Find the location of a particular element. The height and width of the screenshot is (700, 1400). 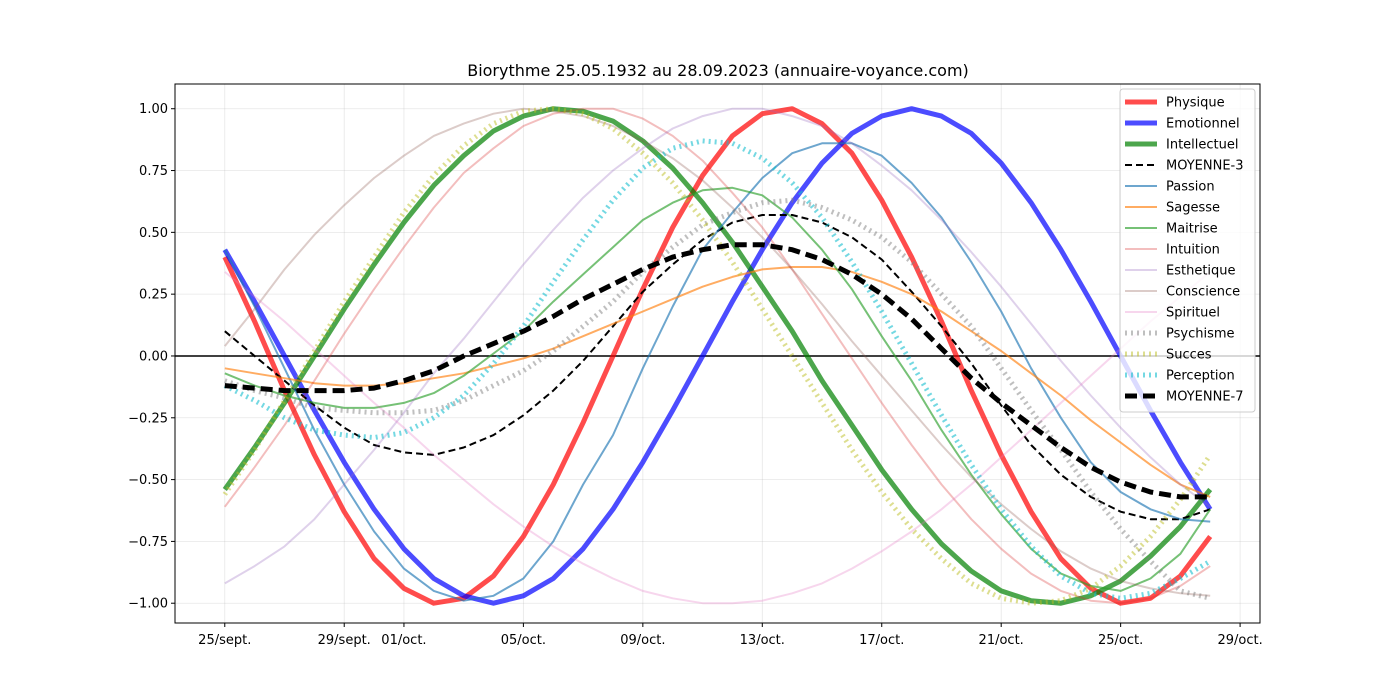

legend-label-passion: Passion is located at coordinates (1190, 187).